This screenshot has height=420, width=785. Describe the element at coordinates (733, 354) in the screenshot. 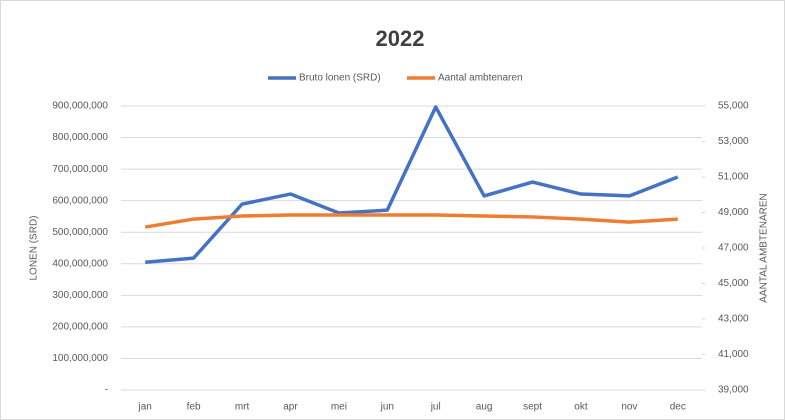

I see `y2-tick-label: 41,000` at that location.